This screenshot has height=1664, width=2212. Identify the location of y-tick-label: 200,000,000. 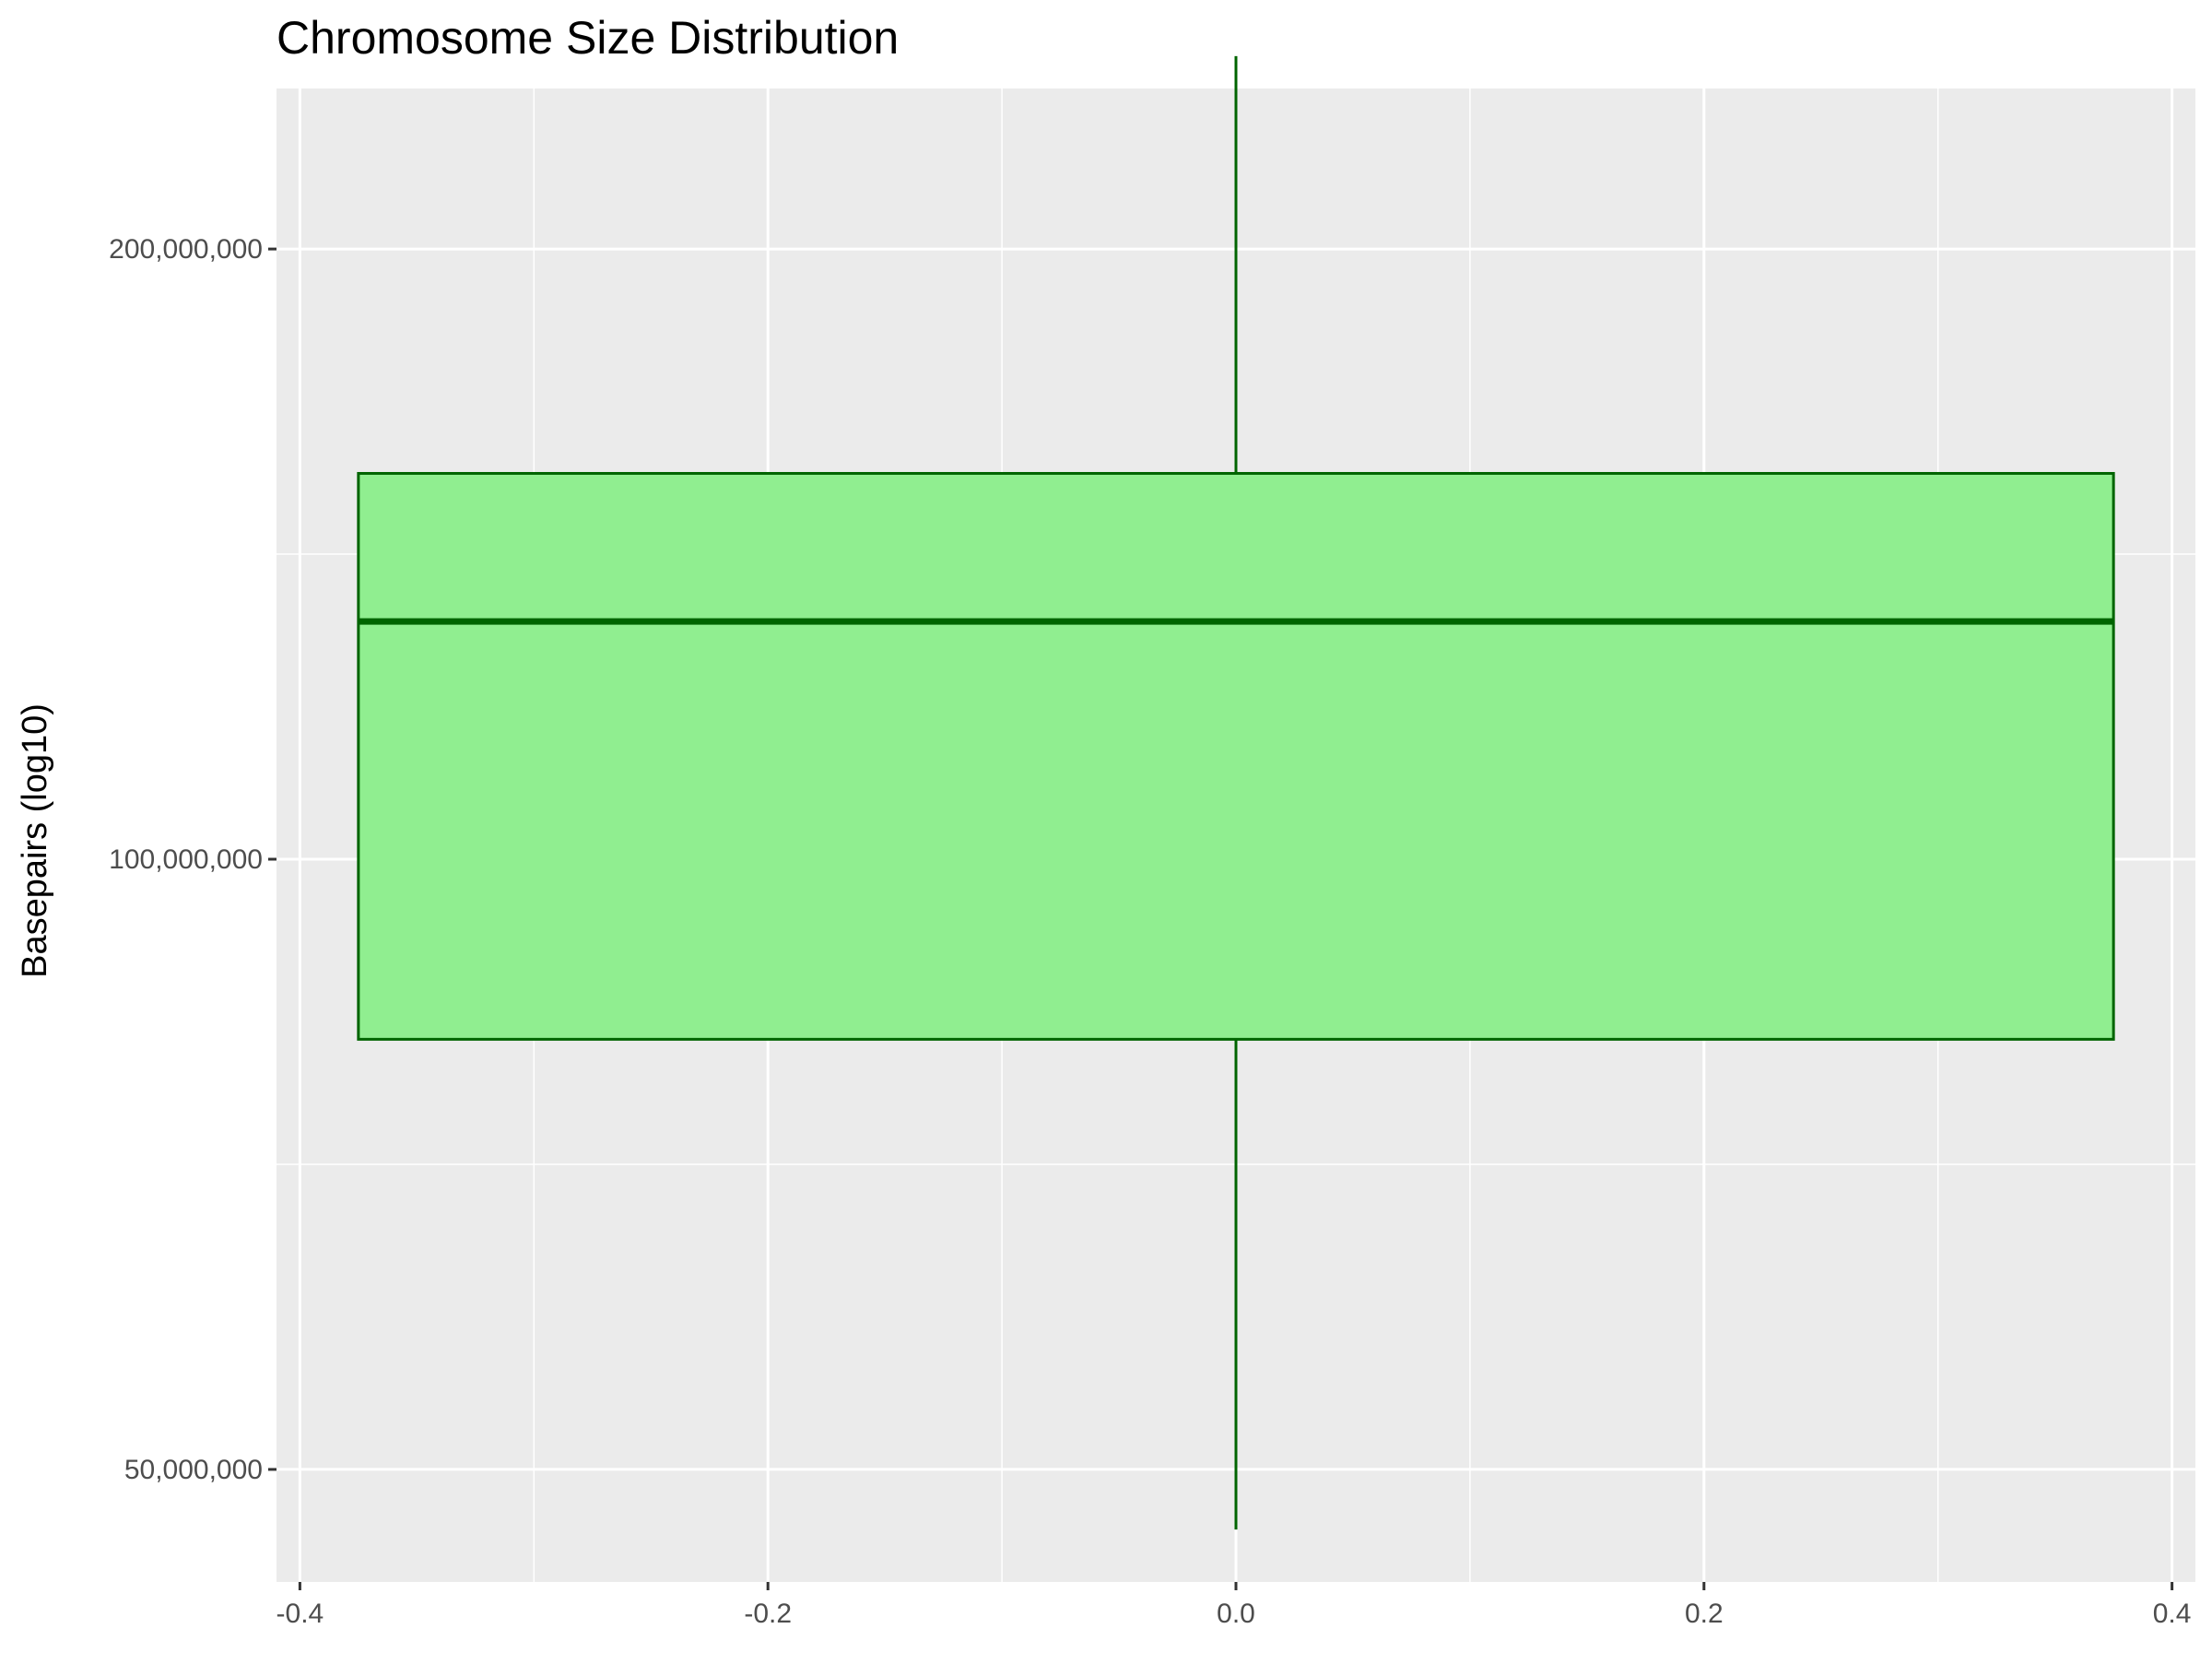
(186, 249).